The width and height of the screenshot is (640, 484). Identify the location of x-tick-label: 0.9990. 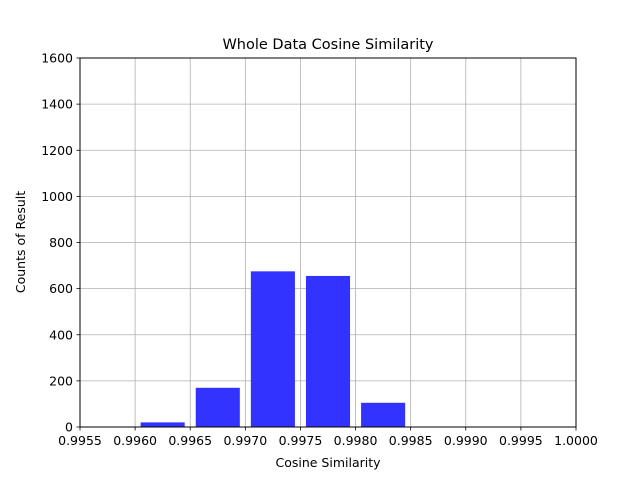
(466, 440).